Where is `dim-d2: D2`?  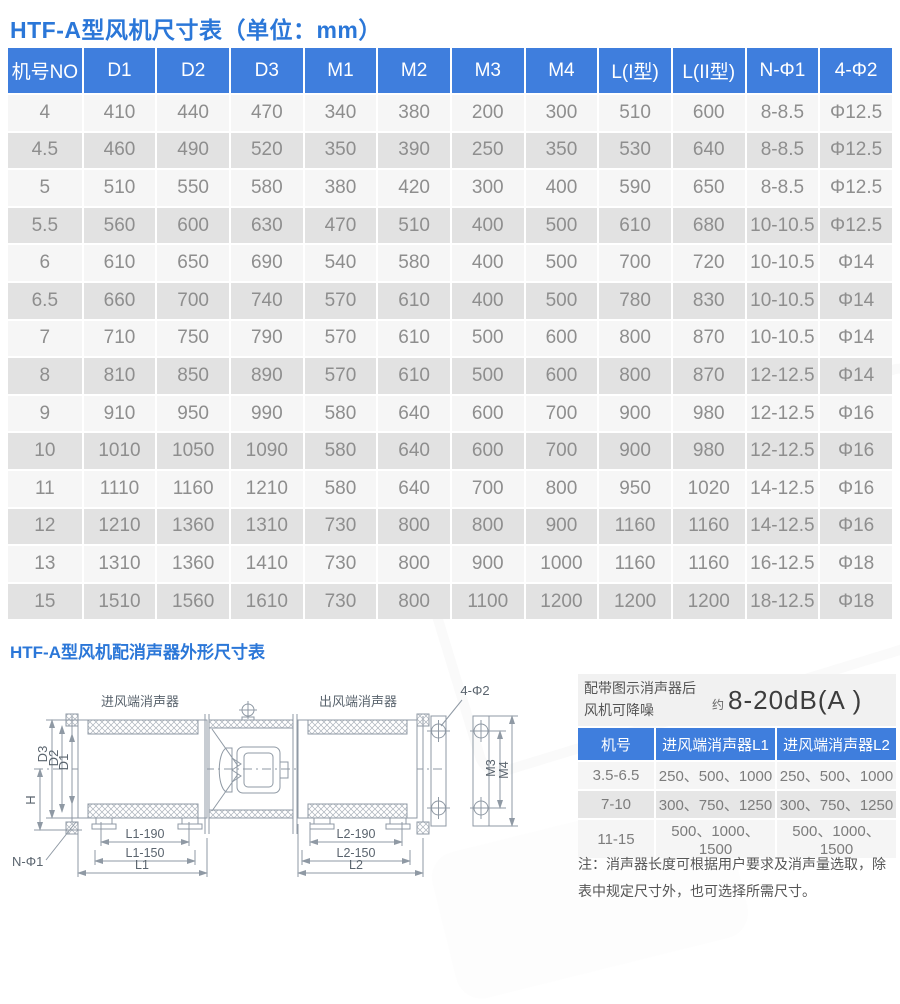
dim-d2: D2 is located at coordinates (53, 758).